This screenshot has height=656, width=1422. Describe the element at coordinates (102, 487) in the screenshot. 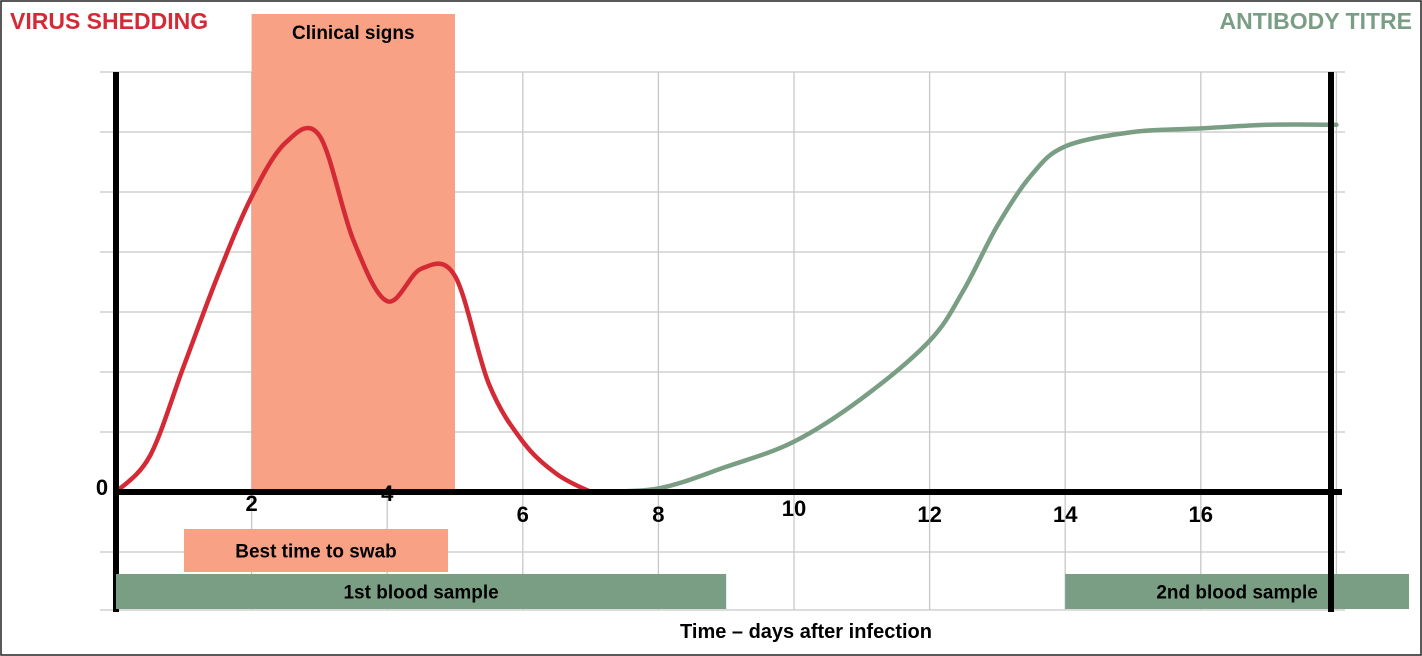

I see `x-tick-label: 0` at that location.